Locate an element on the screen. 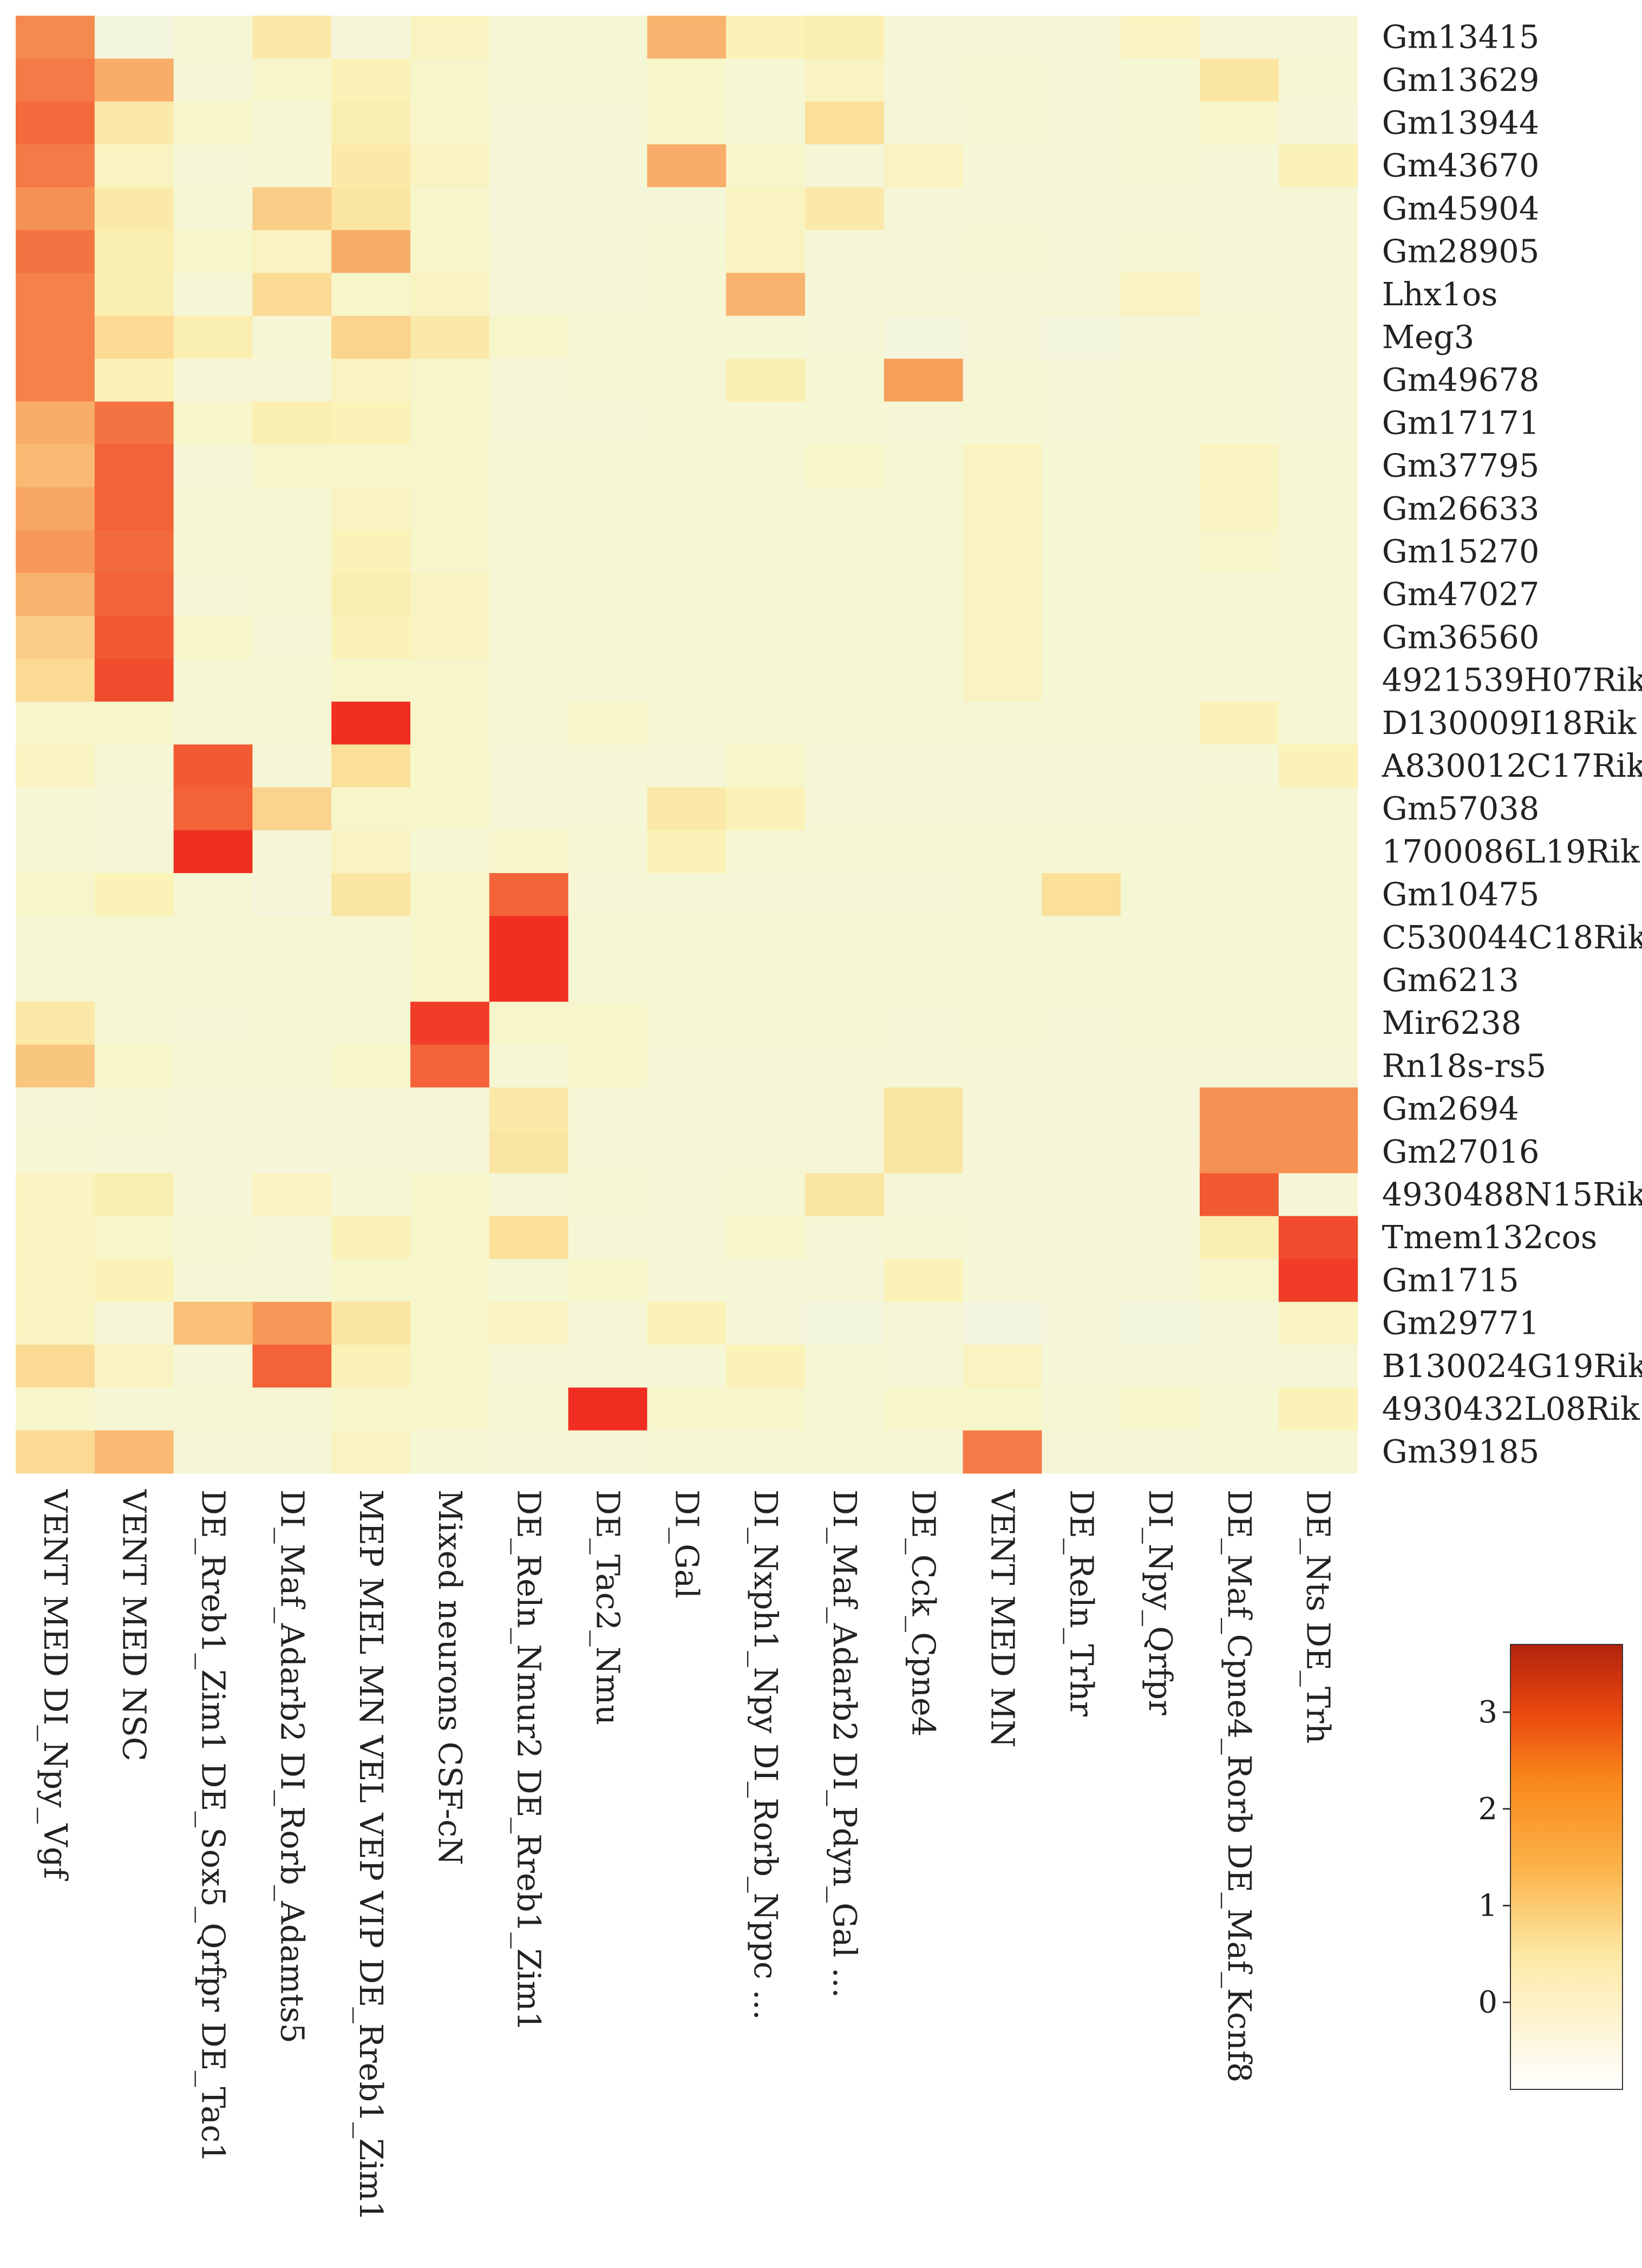 The height and width of the screenshot is (2268, 1642). column-label: DE_Reln_Nmur2 DE_Rreb1_Zim1 is located at coordinates (529, 1760).